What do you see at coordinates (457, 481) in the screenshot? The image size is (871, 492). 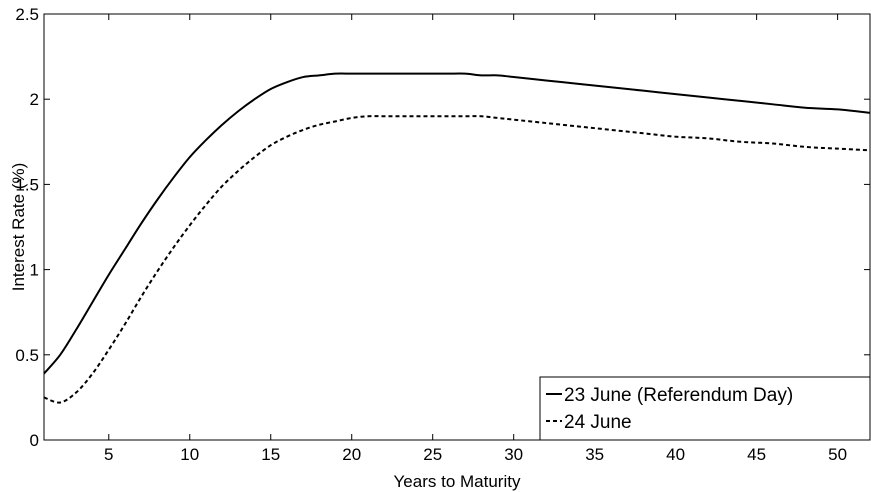 I see `x-axis-label: Years to Maturity` at bounding box center [457, 481].